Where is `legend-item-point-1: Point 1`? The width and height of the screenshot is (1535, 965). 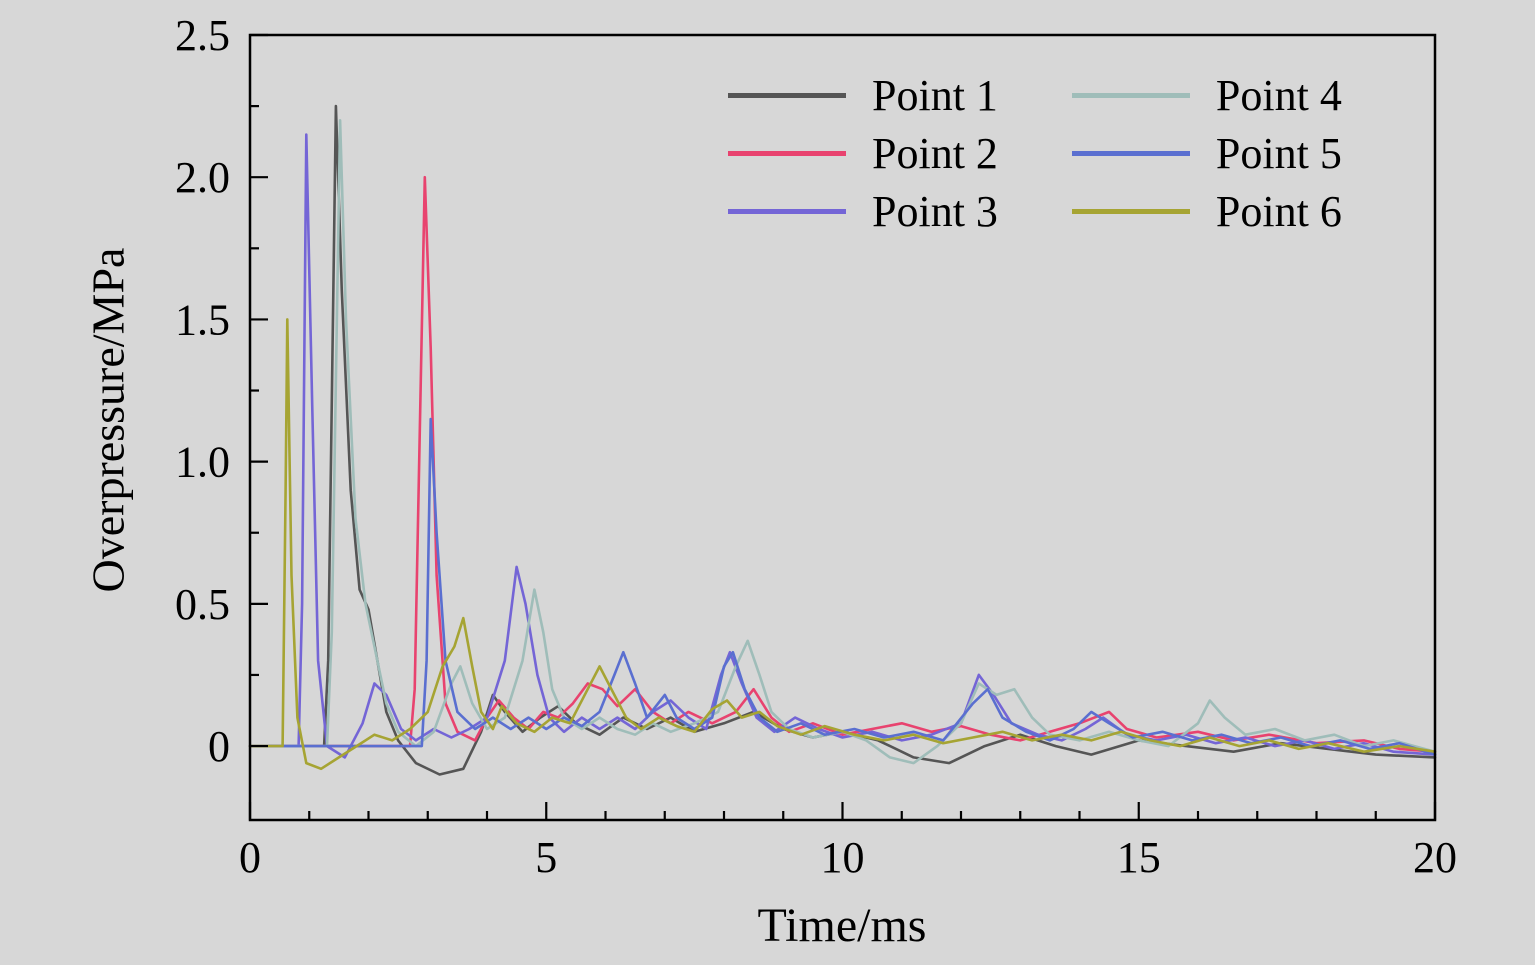 legend-item-point-1: Point 1 is located at coordinates (863, 95).